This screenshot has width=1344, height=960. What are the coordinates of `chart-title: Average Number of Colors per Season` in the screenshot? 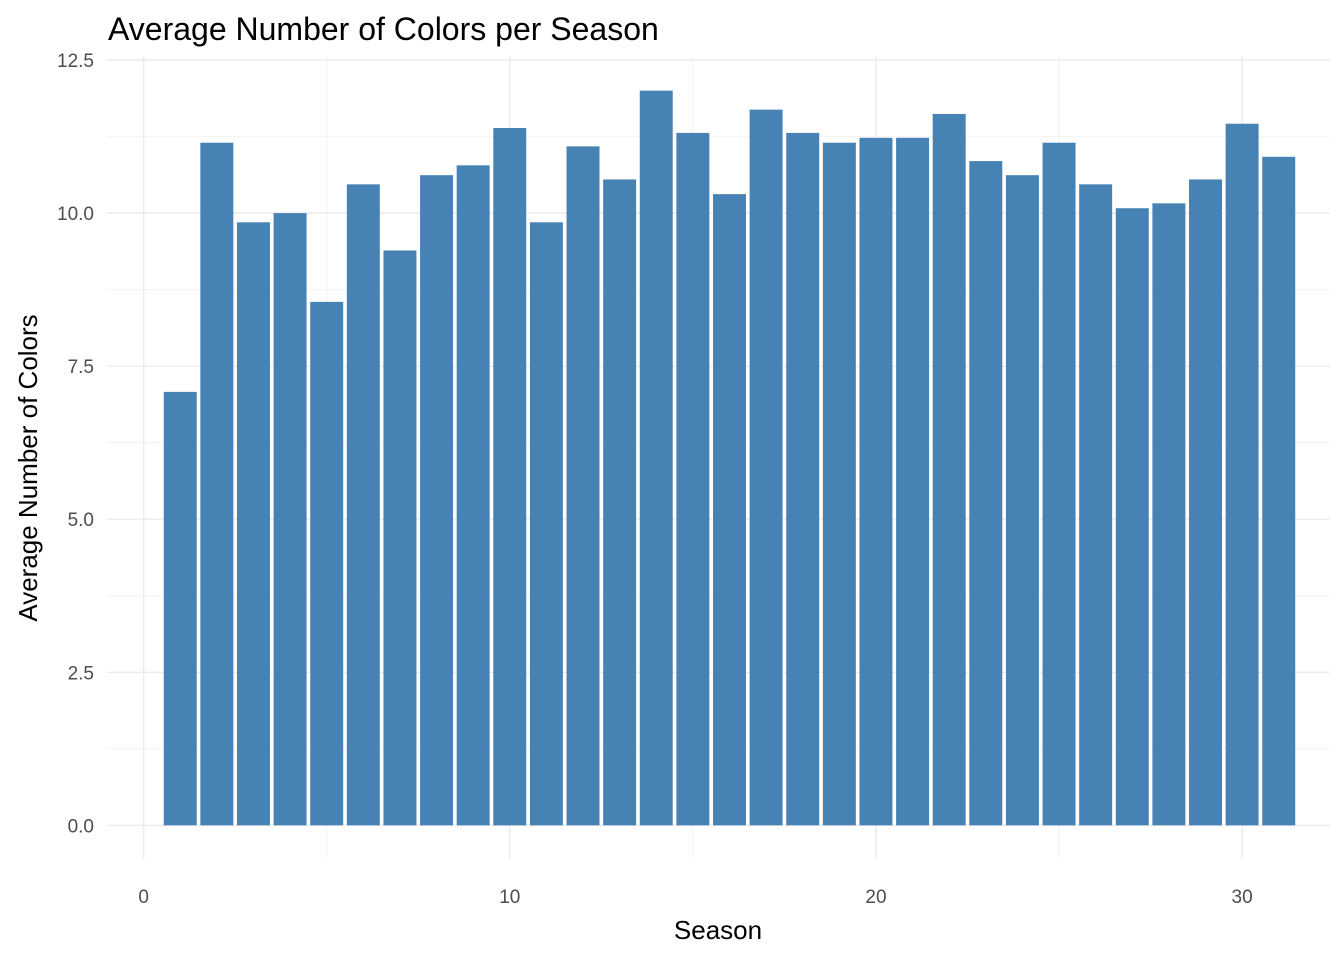 It's located at (383, 29).